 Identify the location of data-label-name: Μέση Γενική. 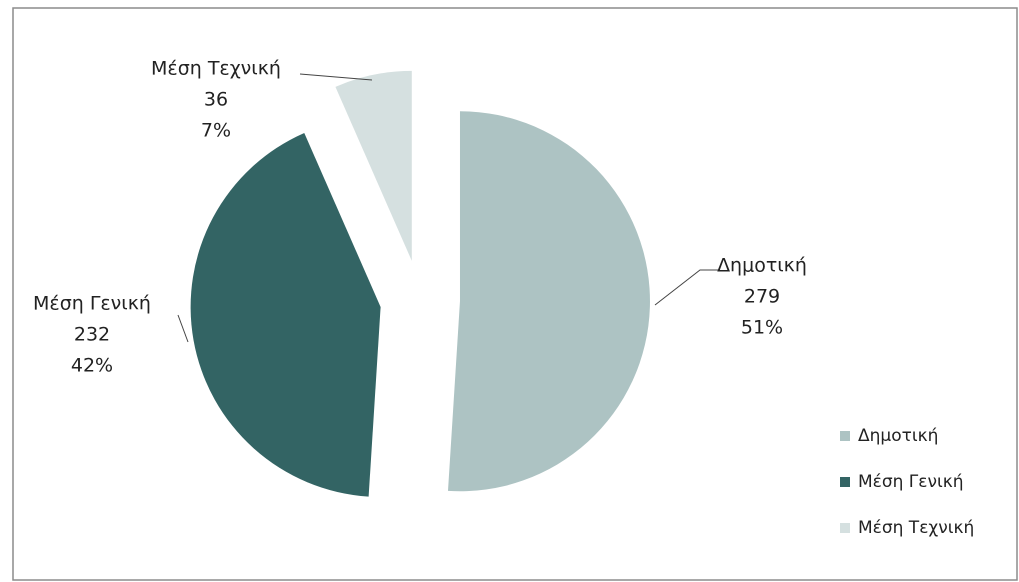
(92, 304).